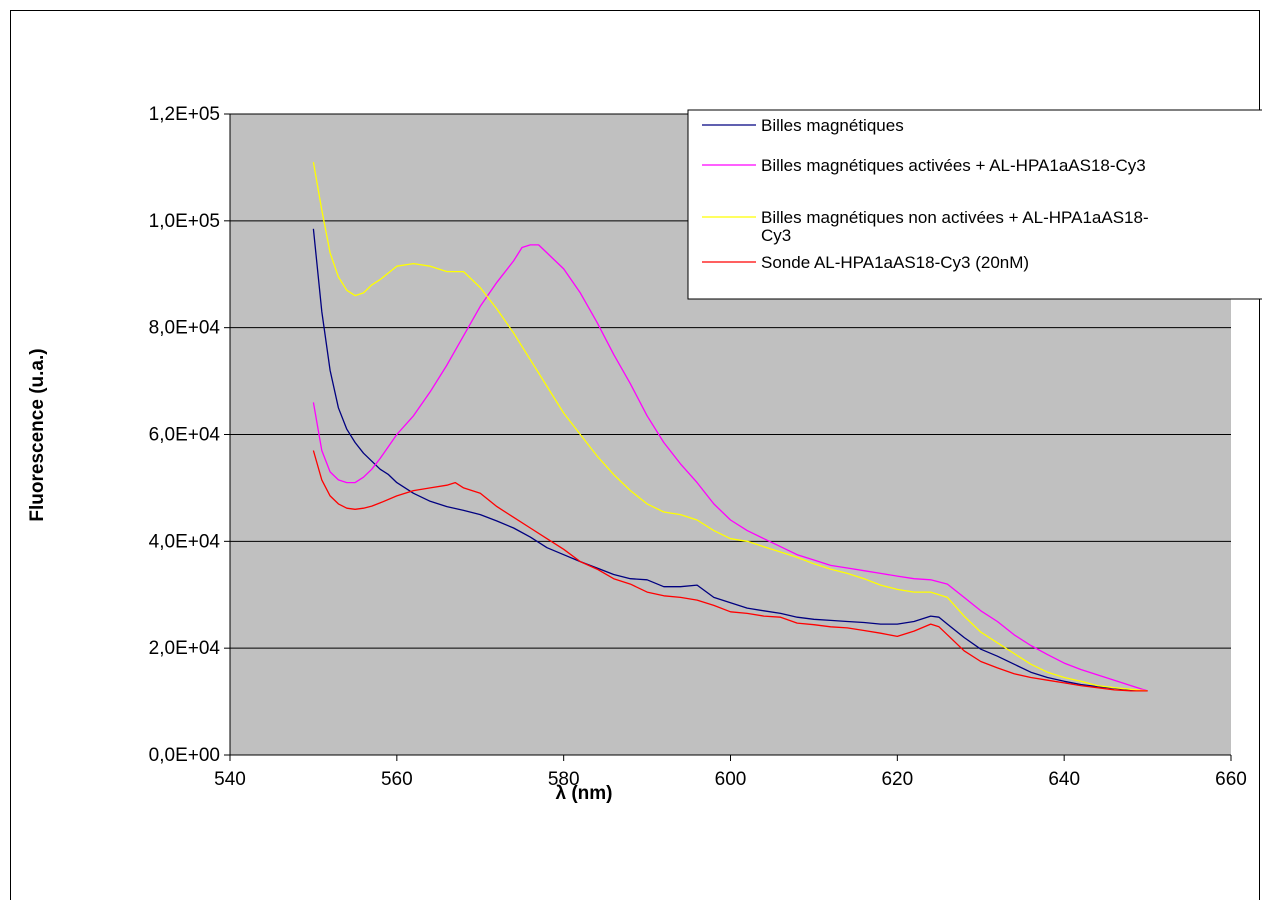 The height and width of the screenshot is (902, 1262). Describe the element at coordinates (37, 434) in the screenshot. I see `y-axis-label: Fluorescence (u.a.)` at that location.